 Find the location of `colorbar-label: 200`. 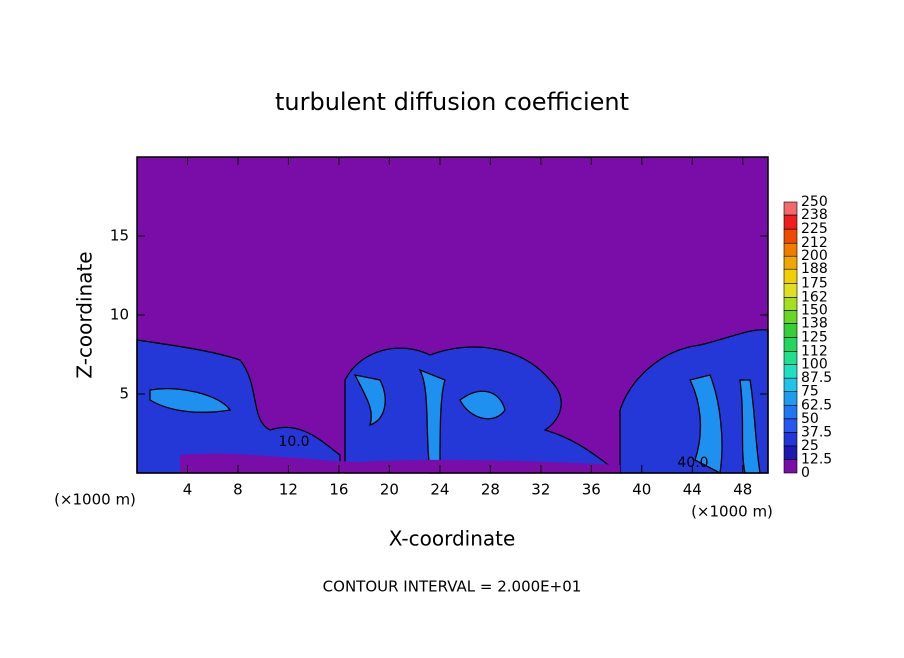

colorbar-label: 200 is located at coordinates (814, 256).